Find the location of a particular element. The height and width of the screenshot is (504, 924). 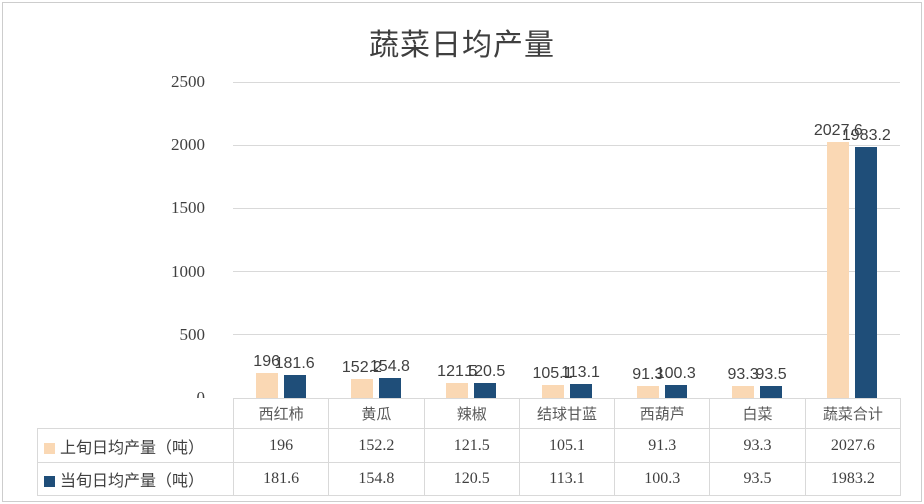

series-value-cell: 121.5 is located at coordinates (471, 445).